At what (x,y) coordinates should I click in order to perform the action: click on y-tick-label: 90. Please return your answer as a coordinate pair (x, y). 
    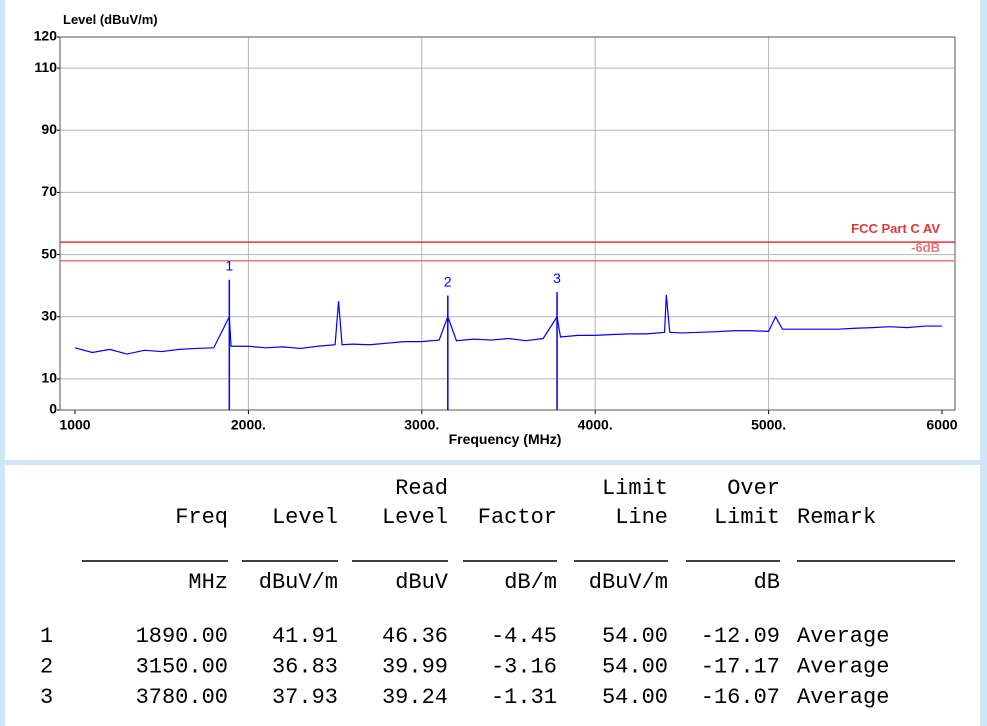
    Looking at the image, I should click on (49, 129).